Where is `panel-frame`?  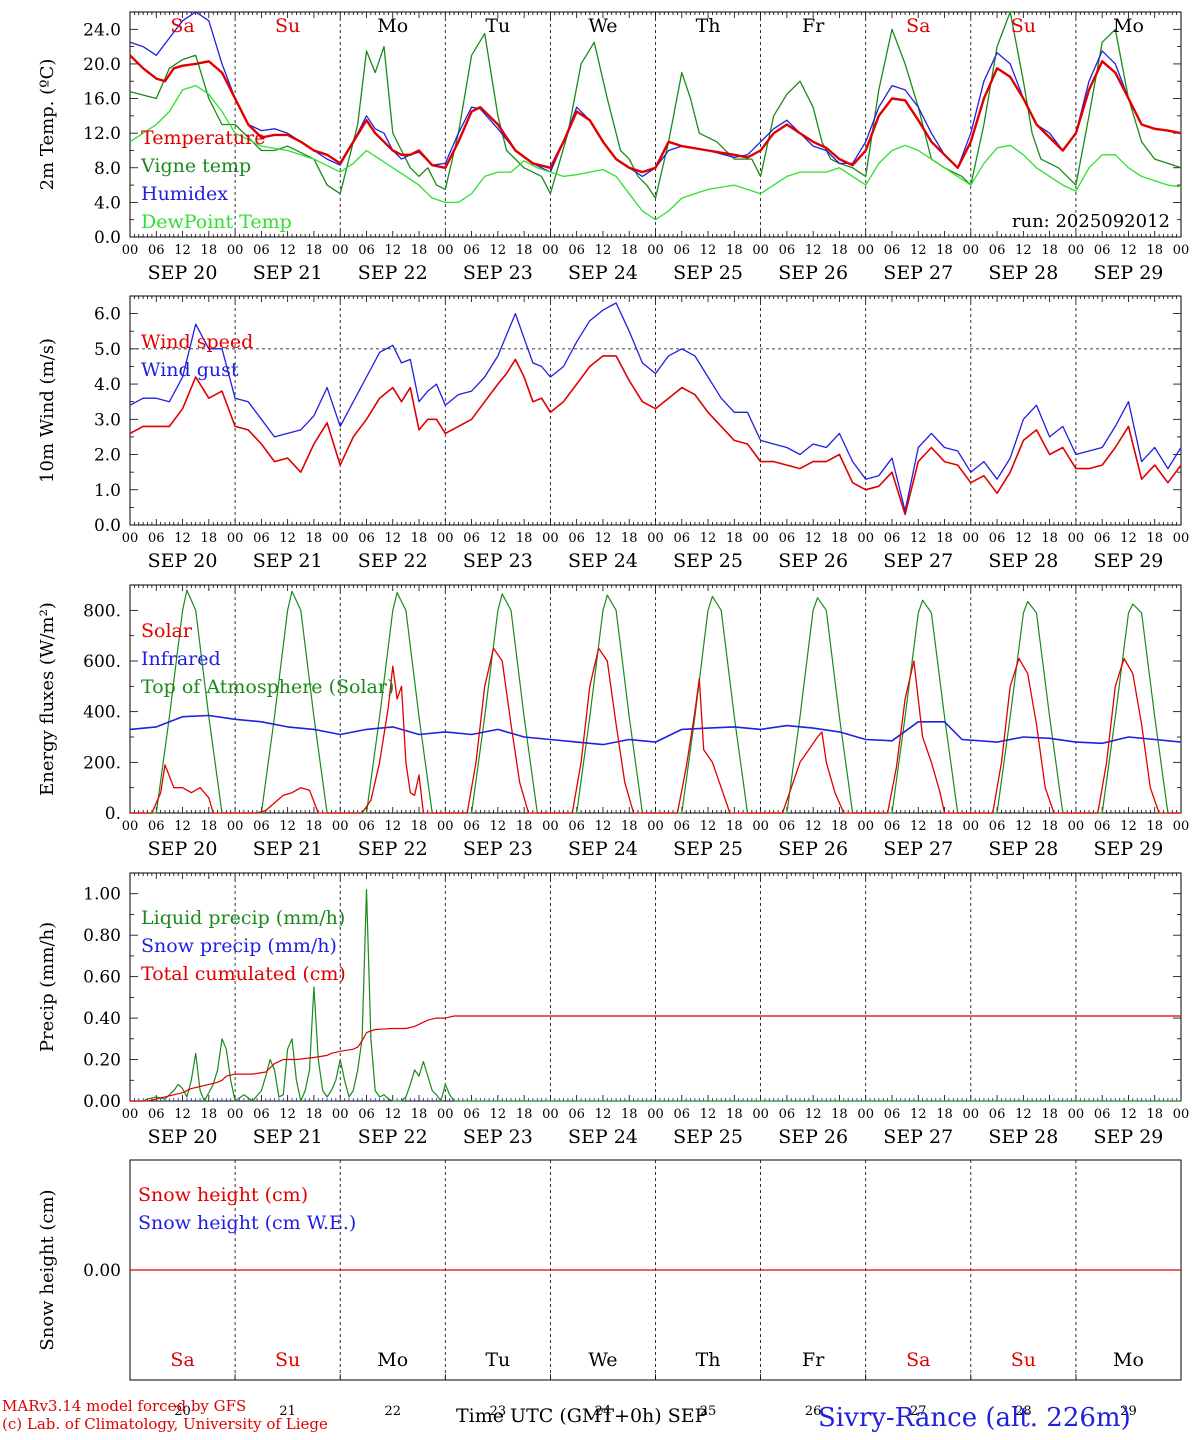 panel-frame is located at coordinates (655, 124).